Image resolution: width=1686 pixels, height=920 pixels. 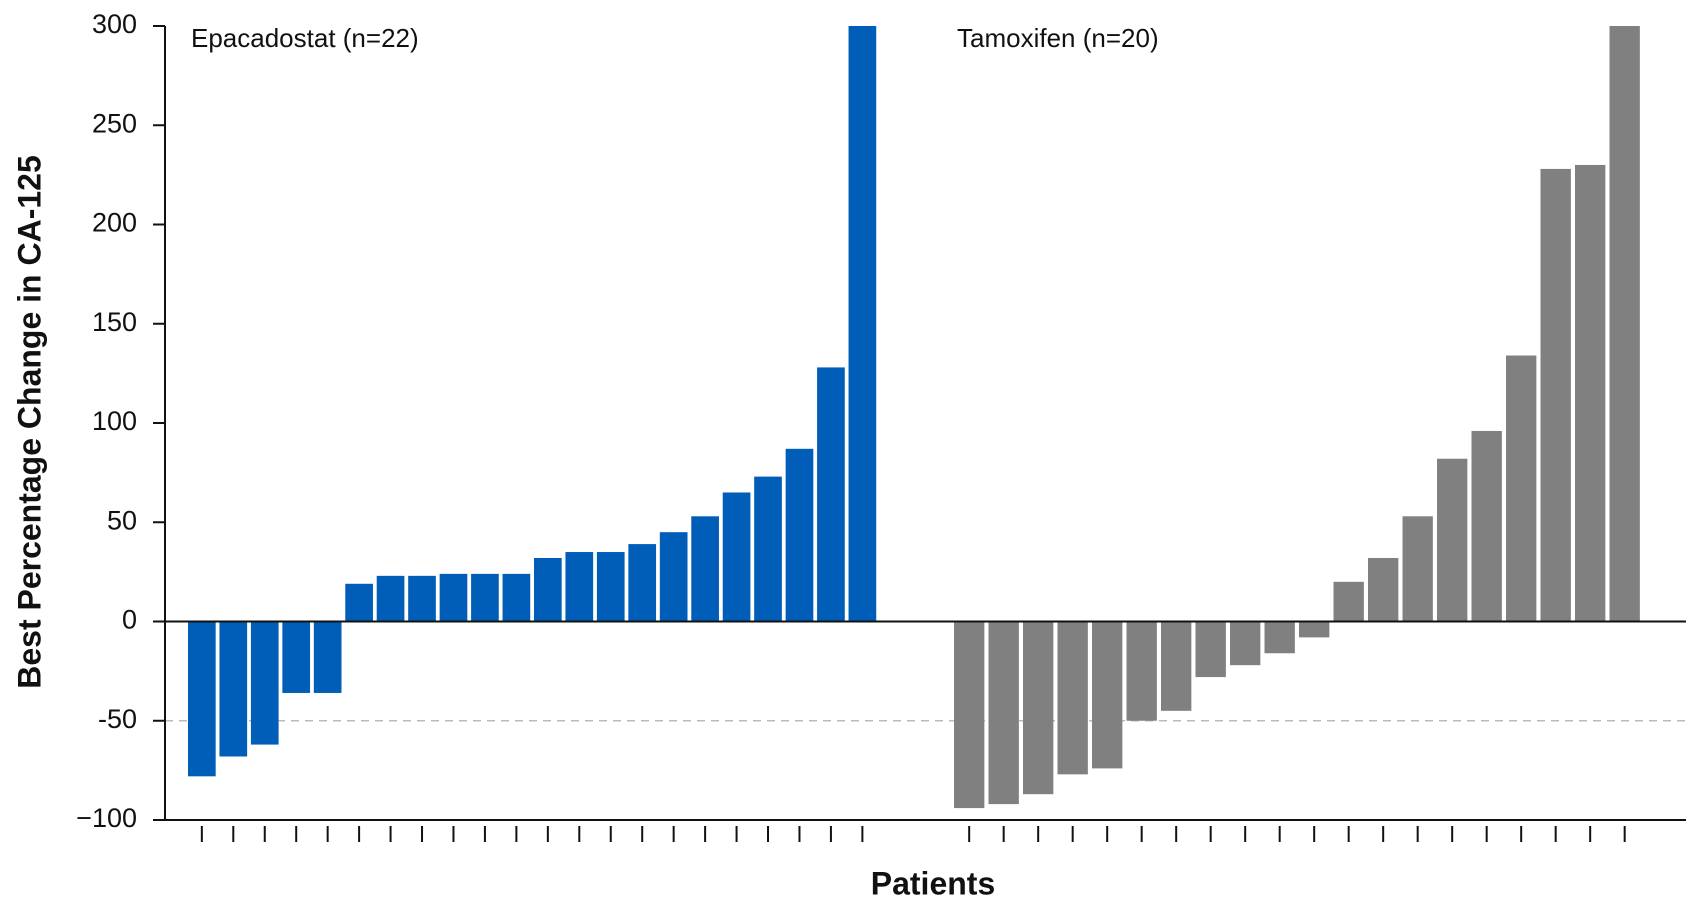 What do you see at coordinates (933, 883) in the screenshot?
I see `x-axis-title: Patients` at bounding box center [933, 883].